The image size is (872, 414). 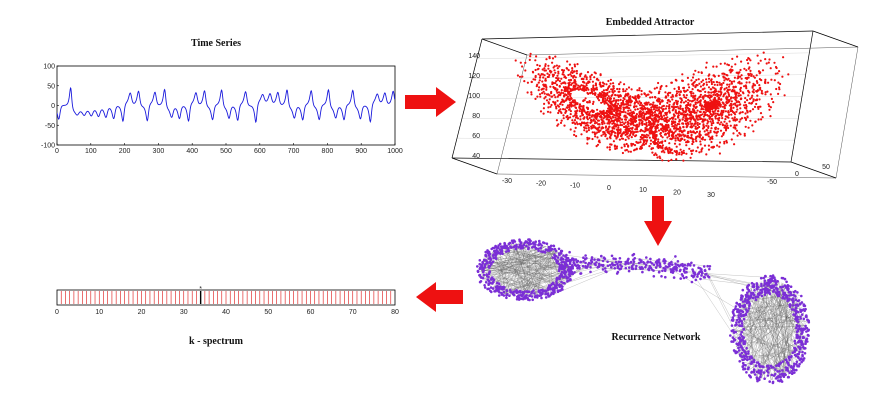 I want to click on x-tick-label: 400, so click(x=192, y=151).